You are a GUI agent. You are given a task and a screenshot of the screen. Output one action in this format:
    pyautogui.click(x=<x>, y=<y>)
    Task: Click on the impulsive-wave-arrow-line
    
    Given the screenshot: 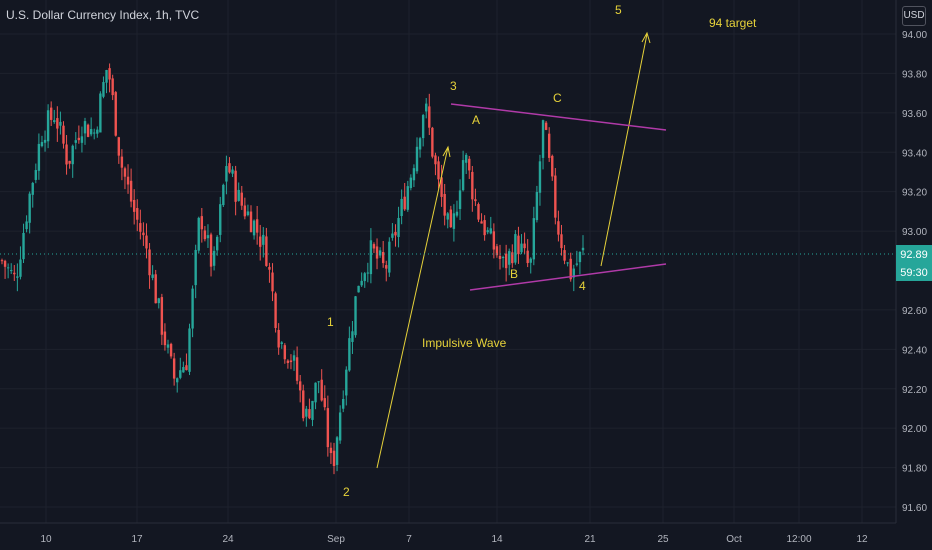 What is the action you would take?
    pyautogui.click(x=412, y=307)
    